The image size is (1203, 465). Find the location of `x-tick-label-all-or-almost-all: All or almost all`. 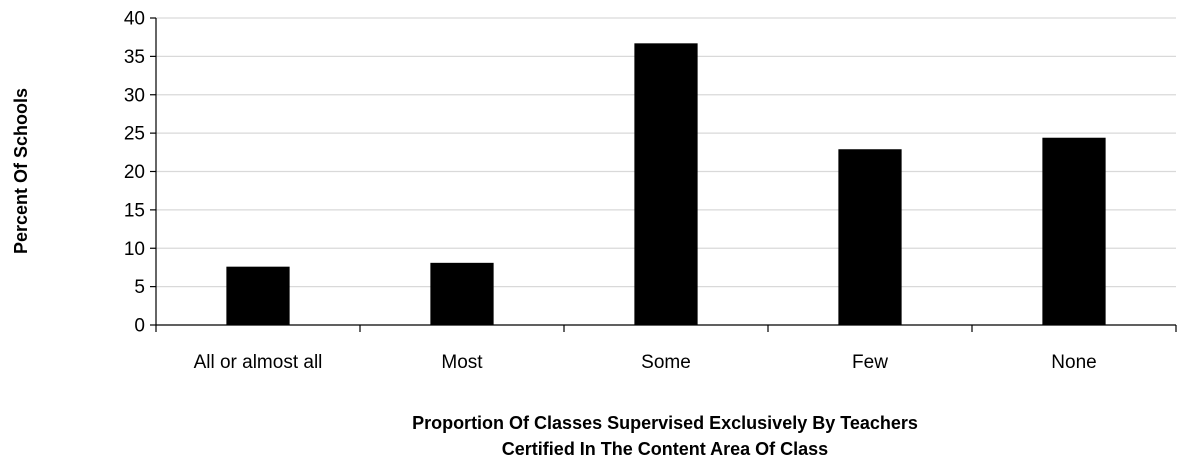

x-tick-label-all-or-almost-all: All or almost all is located at coordinates (258, 362).